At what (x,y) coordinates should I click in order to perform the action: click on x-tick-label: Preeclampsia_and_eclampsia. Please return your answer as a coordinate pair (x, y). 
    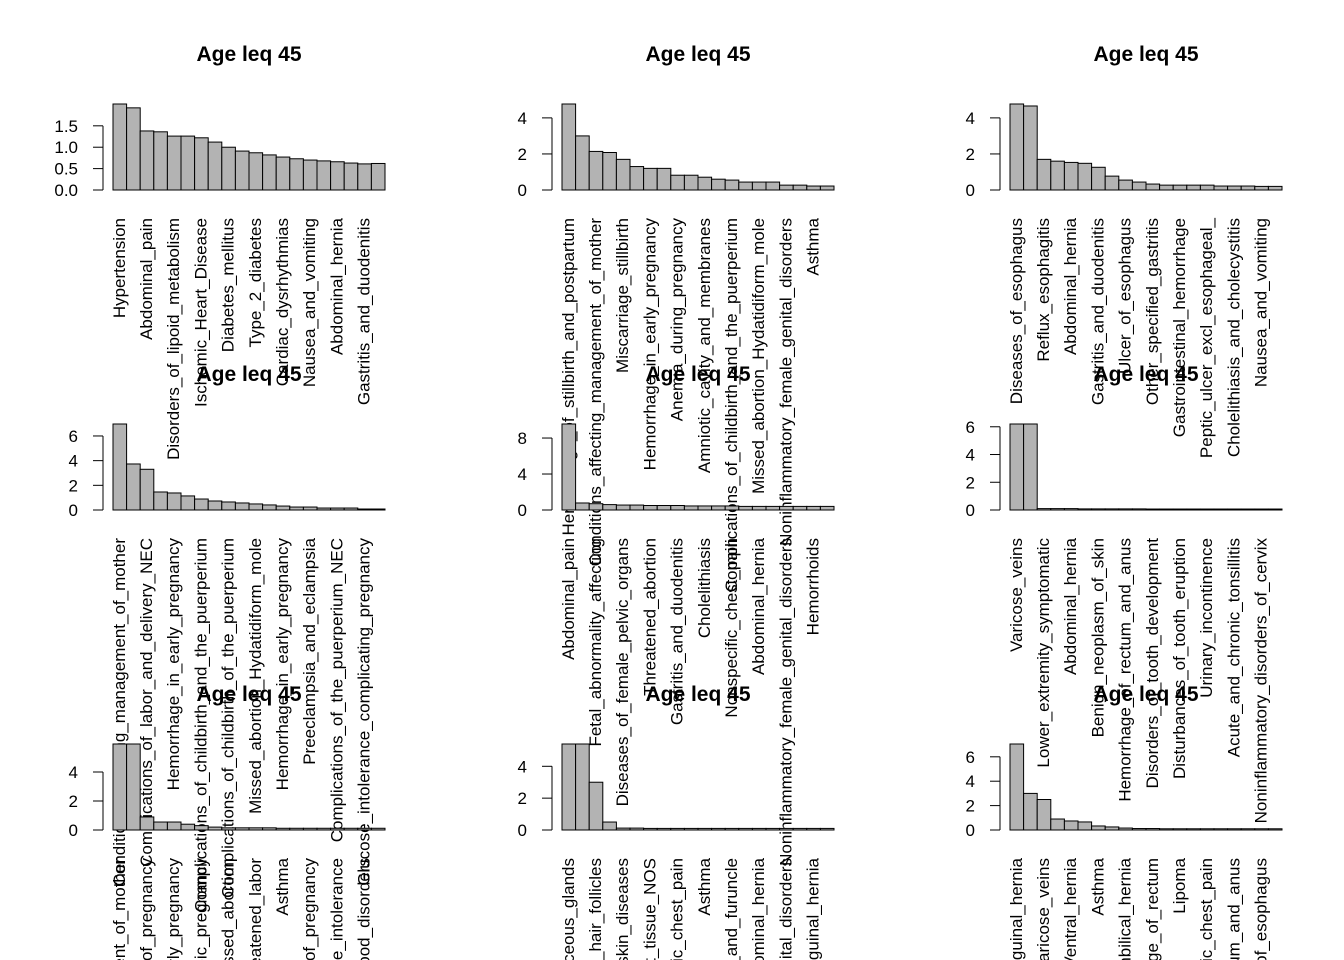
    Looking at the image, I should click on (309, 650).